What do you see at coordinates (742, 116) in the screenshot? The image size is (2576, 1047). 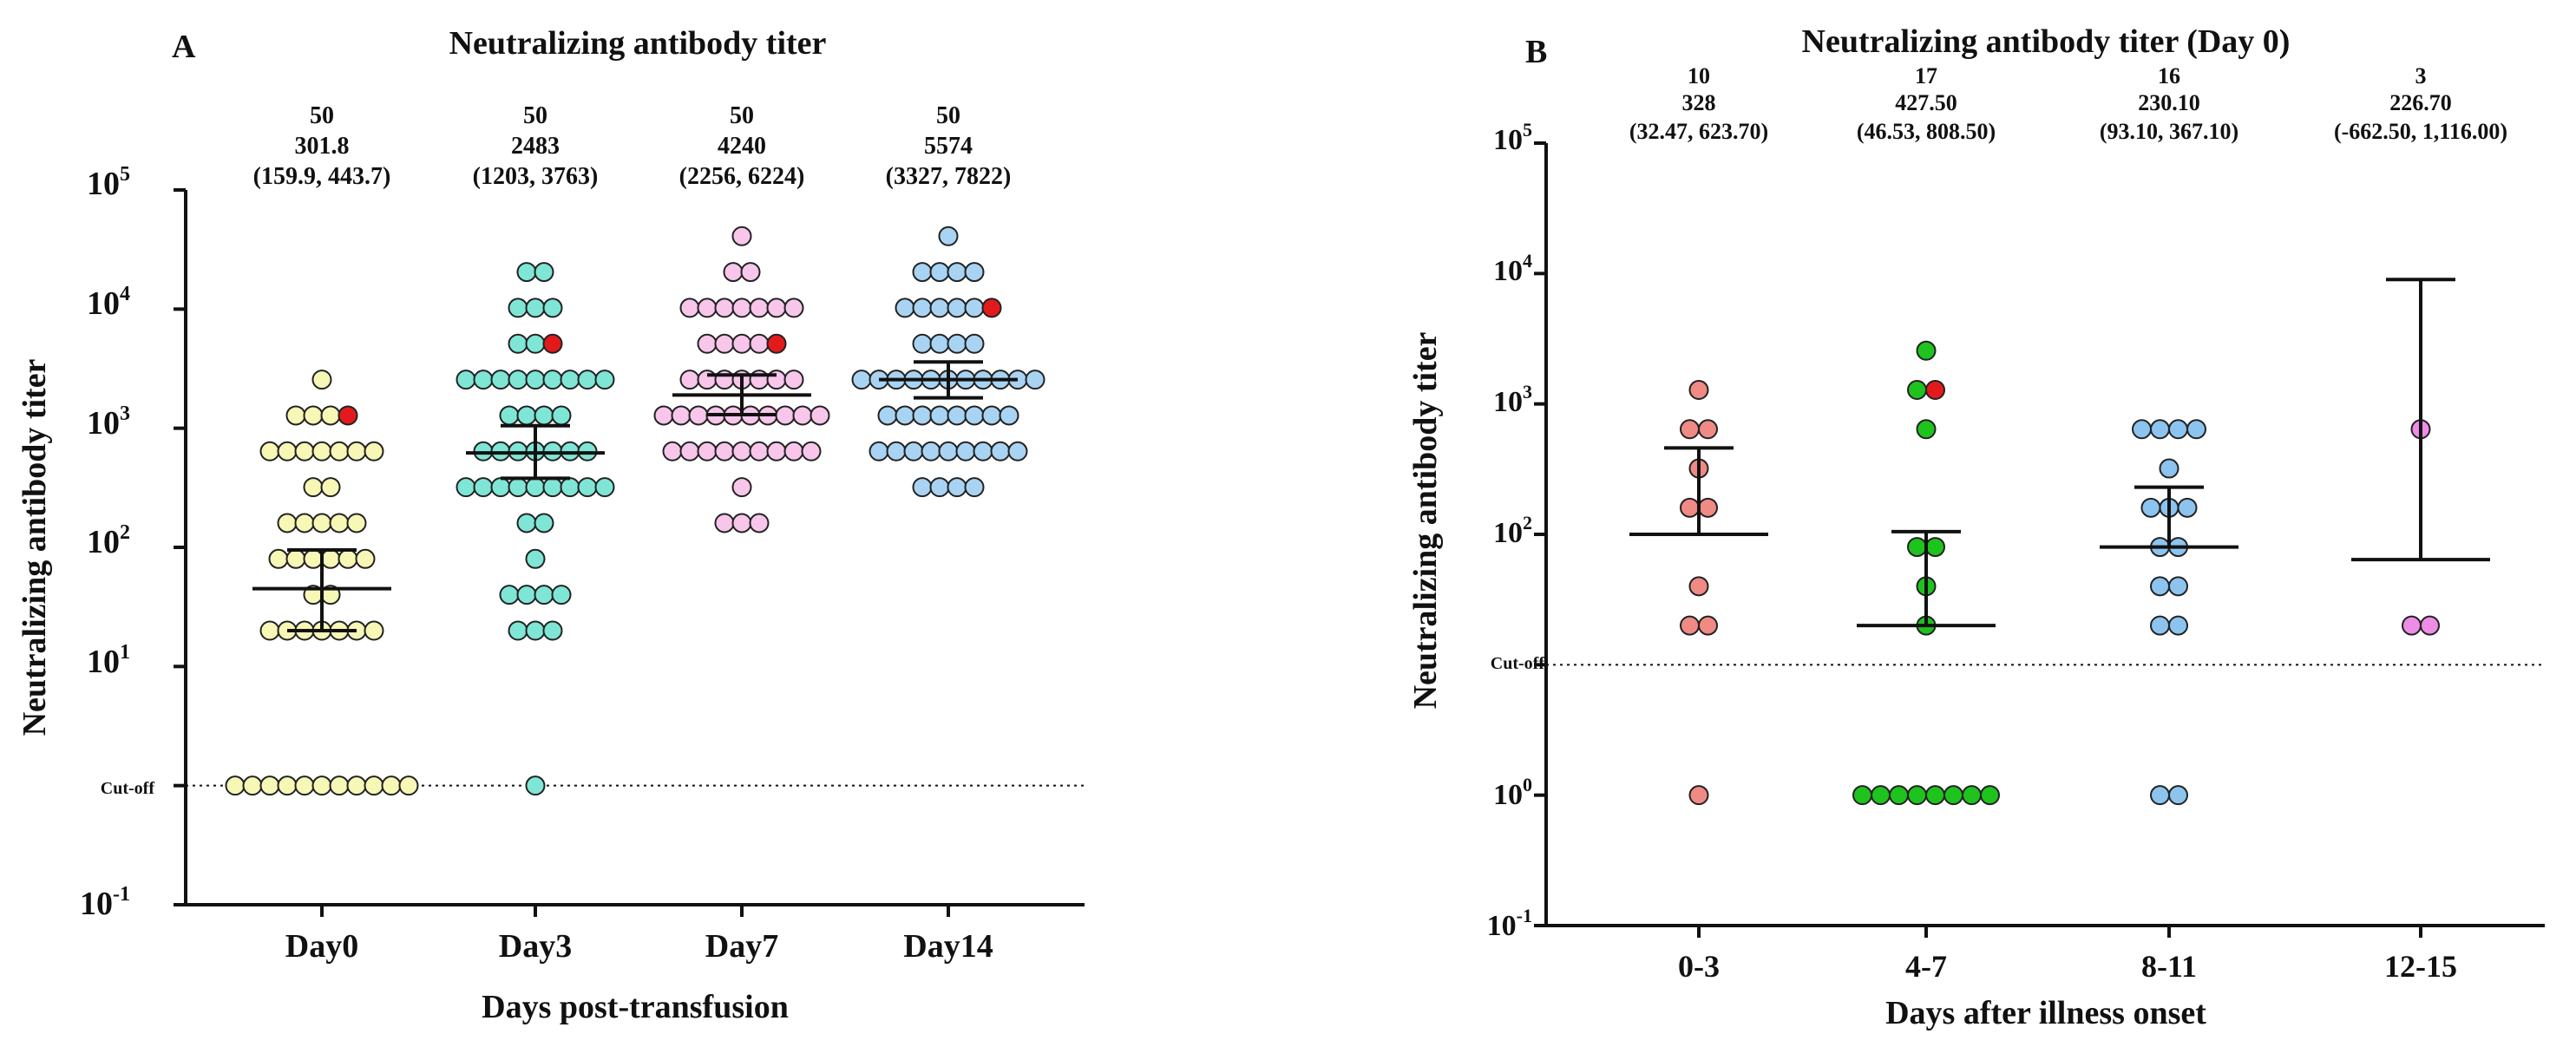 I see `panel-a-annot-n-day7: 50` at bounding box center [742, 116].